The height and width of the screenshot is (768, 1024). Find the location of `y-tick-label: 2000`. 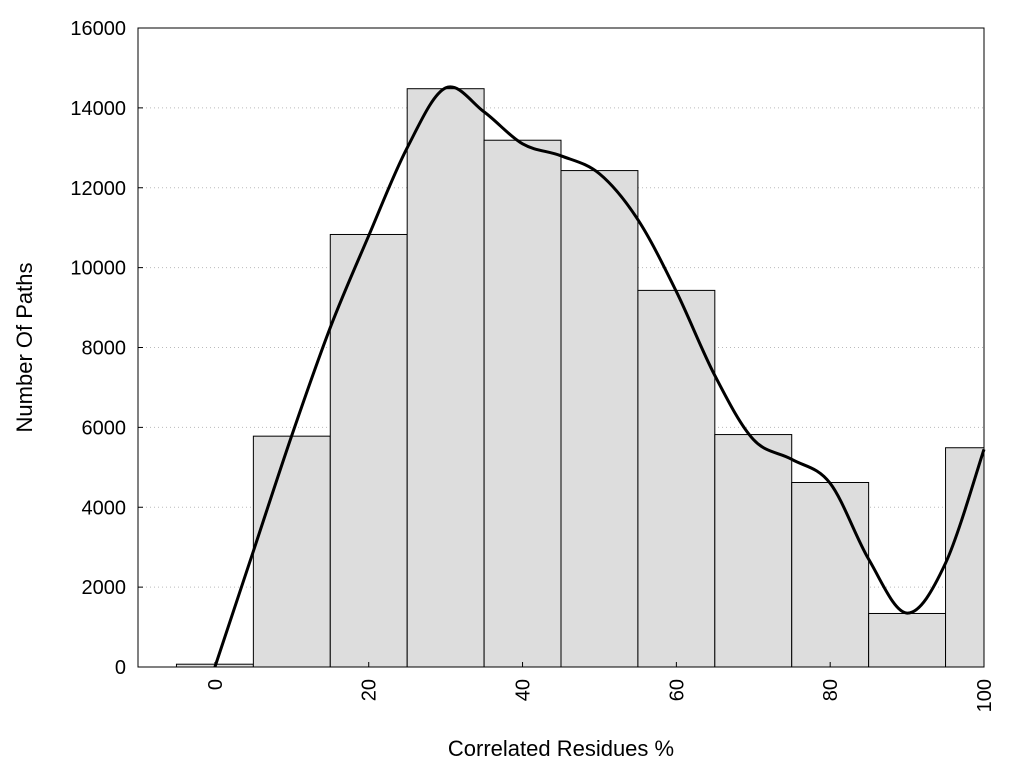

y-tick-label: 2000 is located at coordinates (104, 588).